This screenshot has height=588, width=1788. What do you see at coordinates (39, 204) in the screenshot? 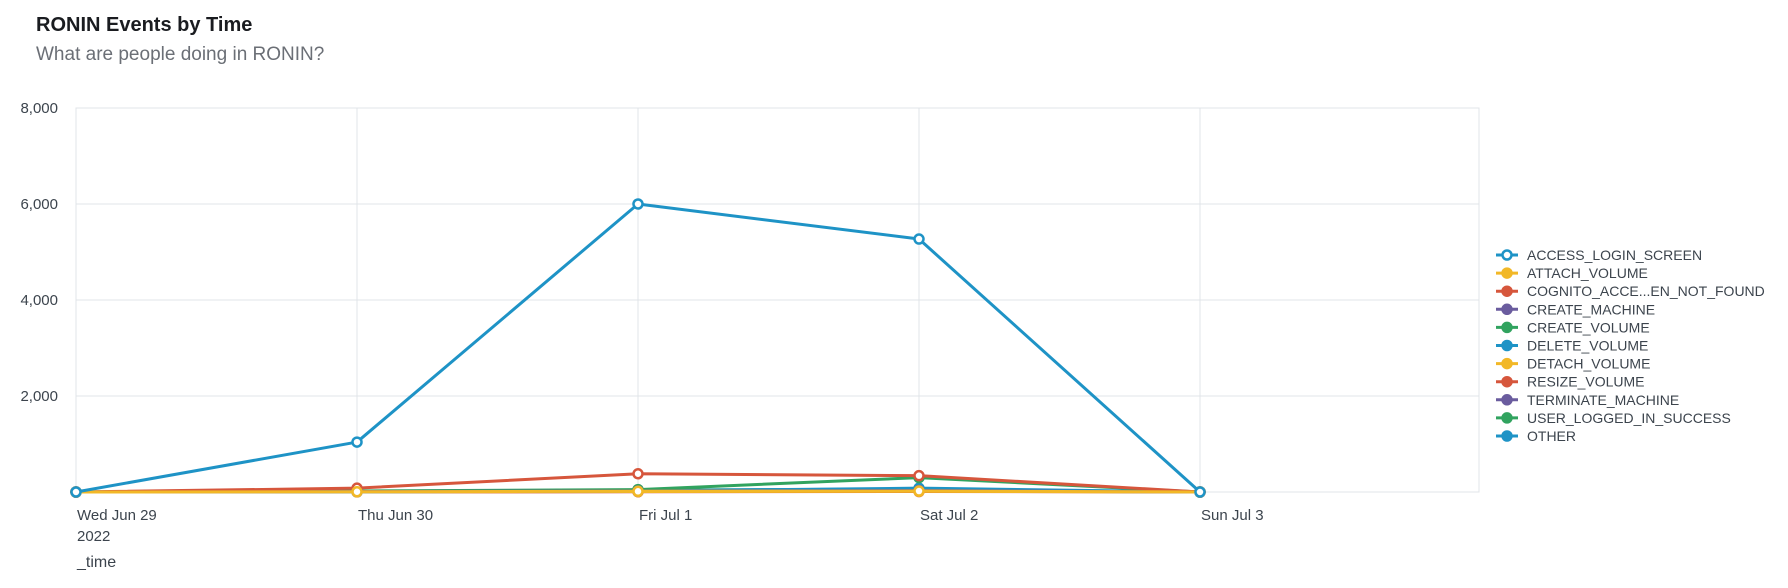
I see `y-tick-label: 6,000` at bounding box center [39, 204].